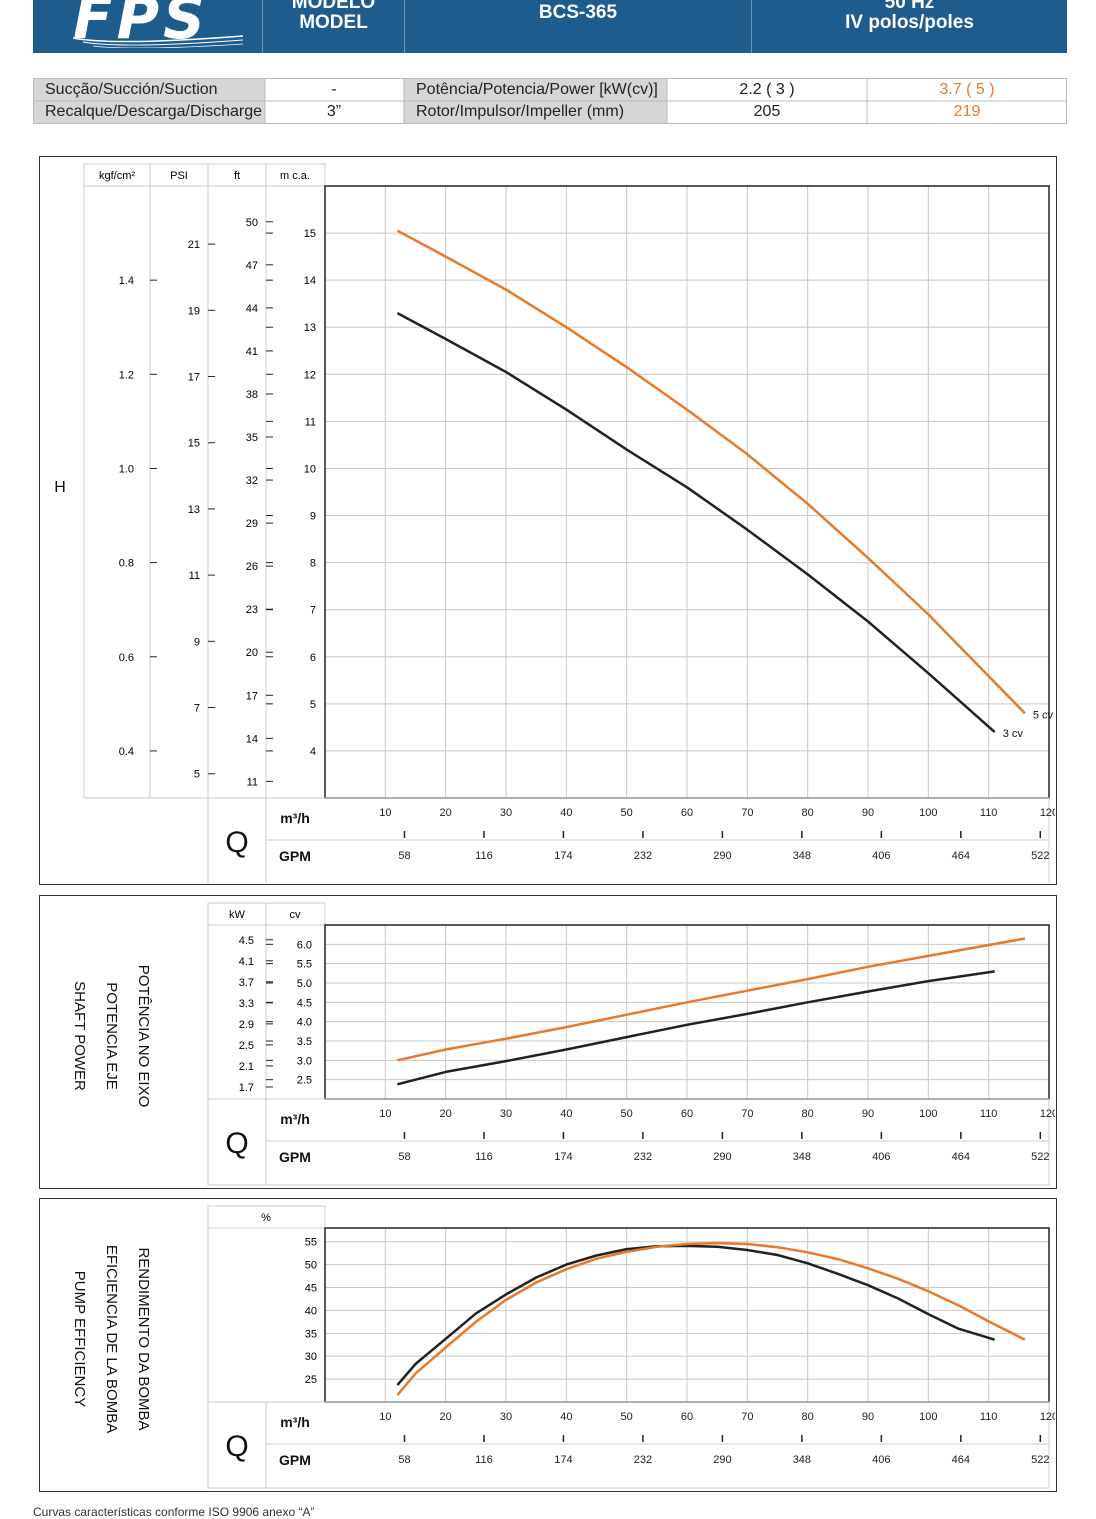  What do you see at coordinates (767, 111) in the screenshot?
I see `impeller-value-1: 205` at bounding box center [767, 111].